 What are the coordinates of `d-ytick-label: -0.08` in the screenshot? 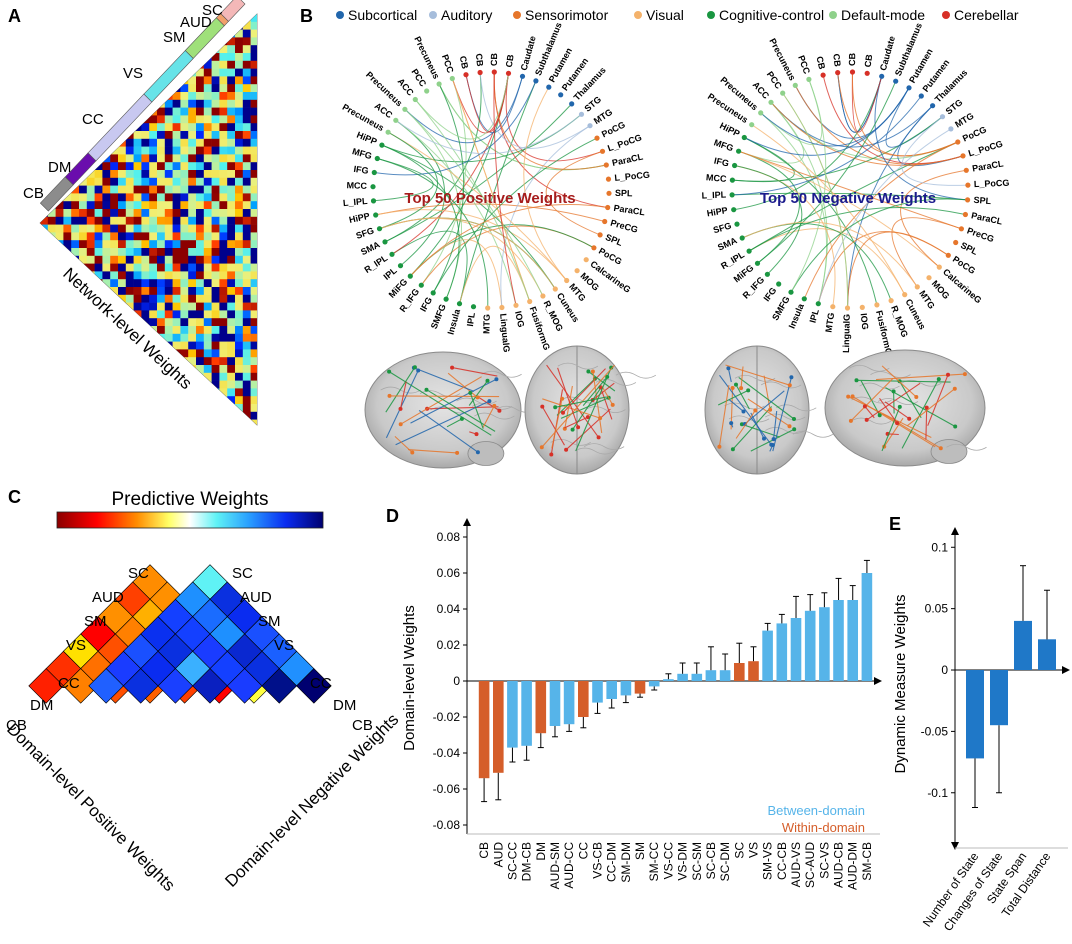 It's located at (447, 825).